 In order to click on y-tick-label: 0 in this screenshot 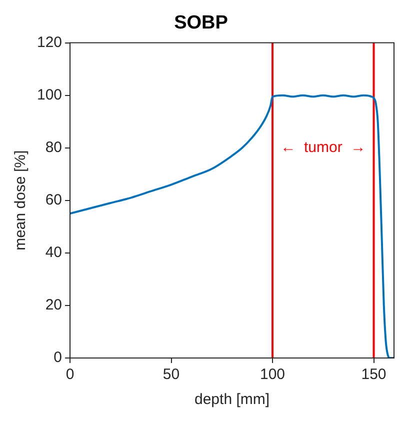, I will do `click(58, 357)`.